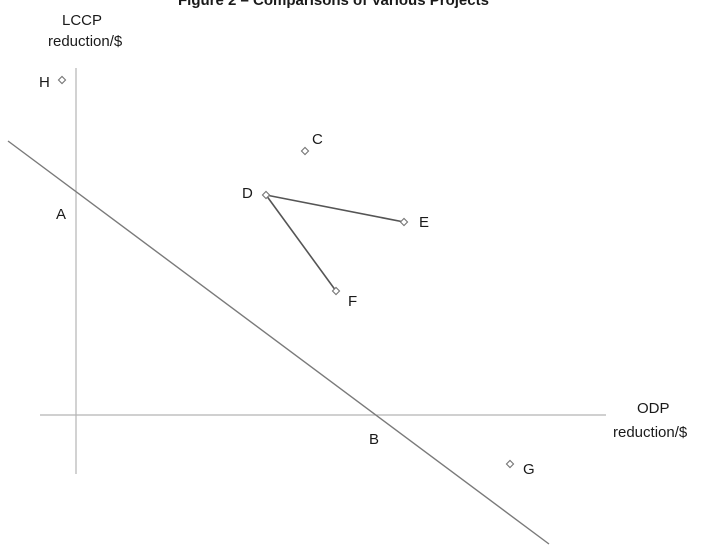 The width and height of the screenshot is (704, 545). Describe the element at coordinates (352, 301) in the screenshot. I see `point-f-label: F` at that location.